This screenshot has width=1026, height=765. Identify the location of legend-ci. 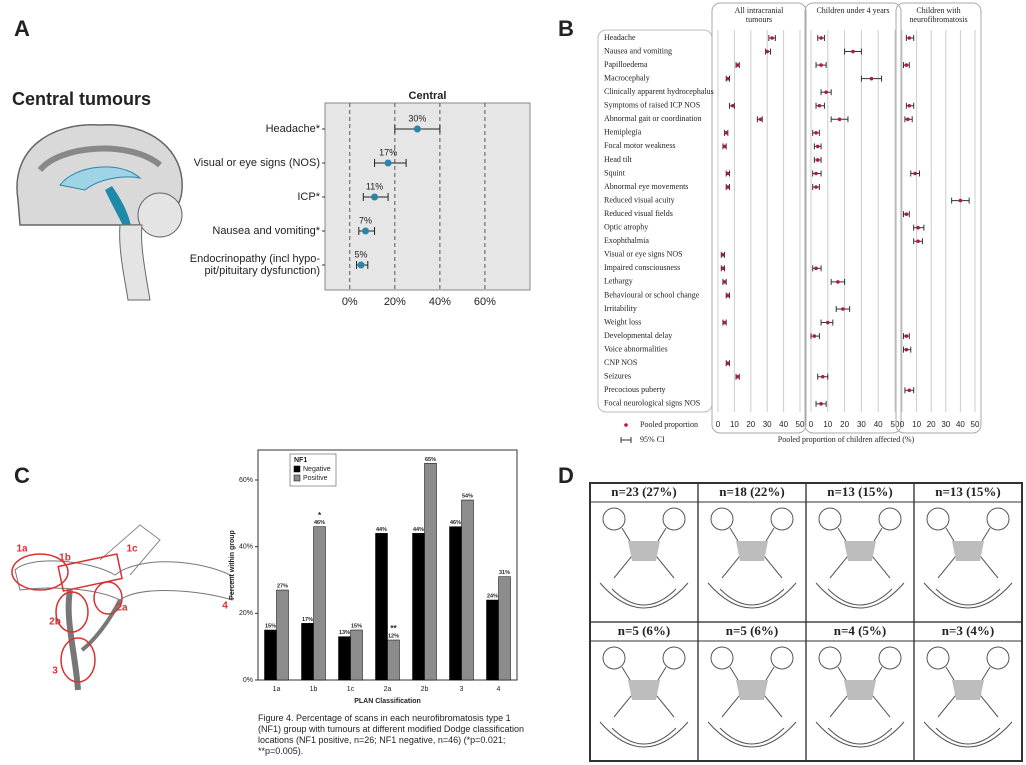
(626, 440).